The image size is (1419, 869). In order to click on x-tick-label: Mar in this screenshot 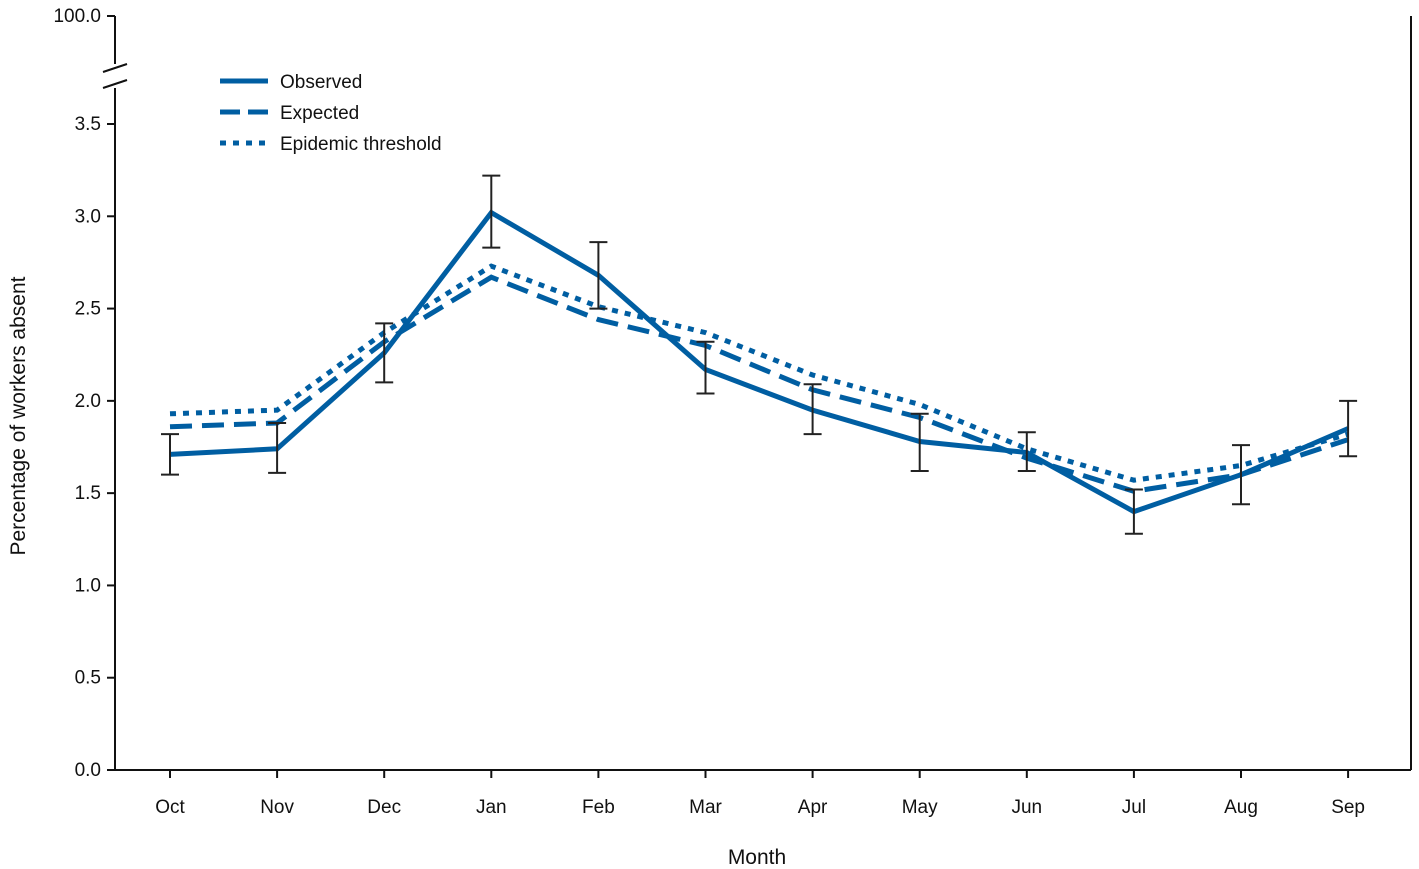, I will do `click(705, 807)`.